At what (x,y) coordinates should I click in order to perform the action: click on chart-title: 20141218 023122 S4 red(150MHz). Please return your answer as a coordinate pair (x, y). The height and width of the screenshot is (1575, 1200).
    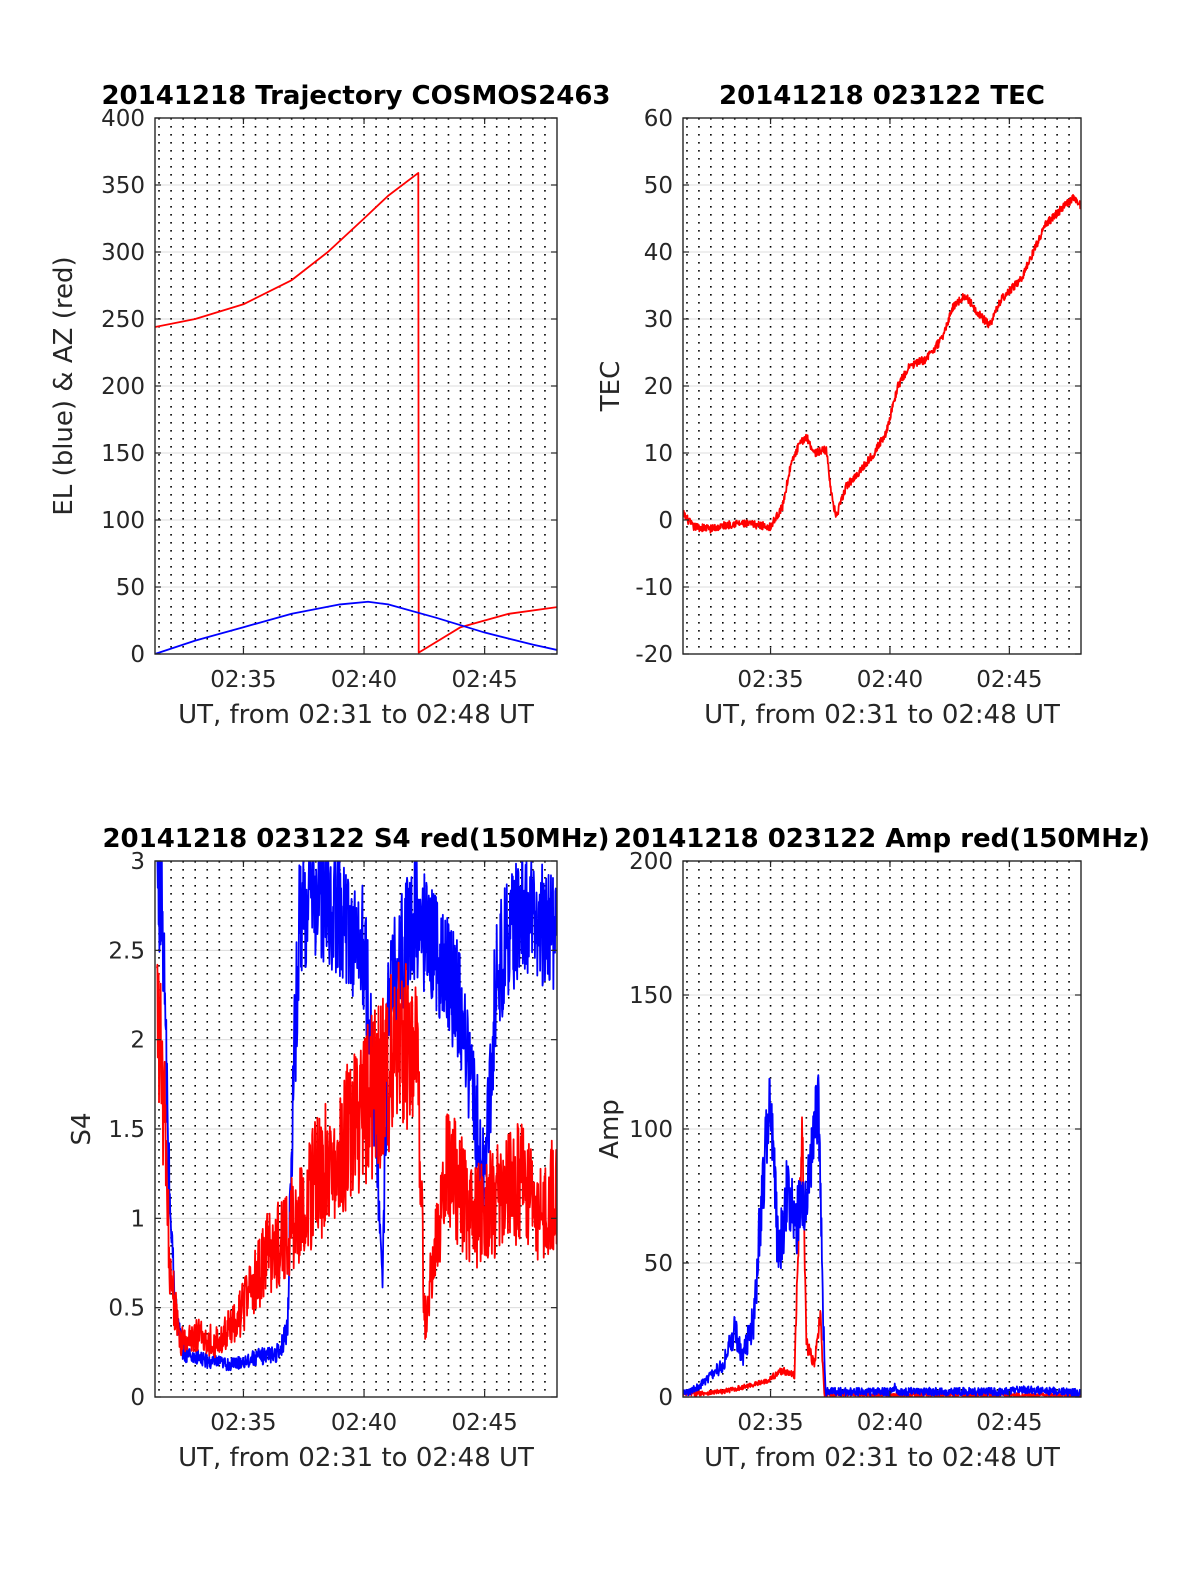
    Looking at the image, I should click on (355, 839).